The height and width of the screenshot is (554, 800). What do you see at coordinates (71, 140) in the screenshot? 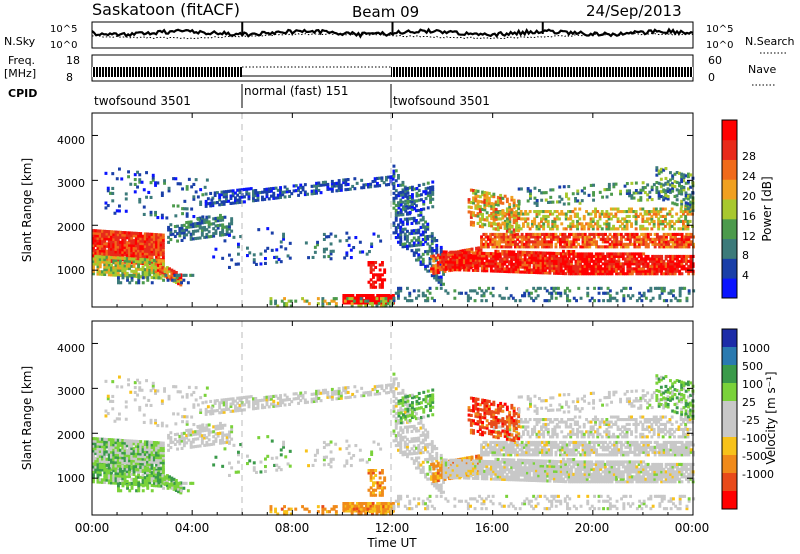
I see `power-ytick-4000: 4000` at bounding box center [71, 140].